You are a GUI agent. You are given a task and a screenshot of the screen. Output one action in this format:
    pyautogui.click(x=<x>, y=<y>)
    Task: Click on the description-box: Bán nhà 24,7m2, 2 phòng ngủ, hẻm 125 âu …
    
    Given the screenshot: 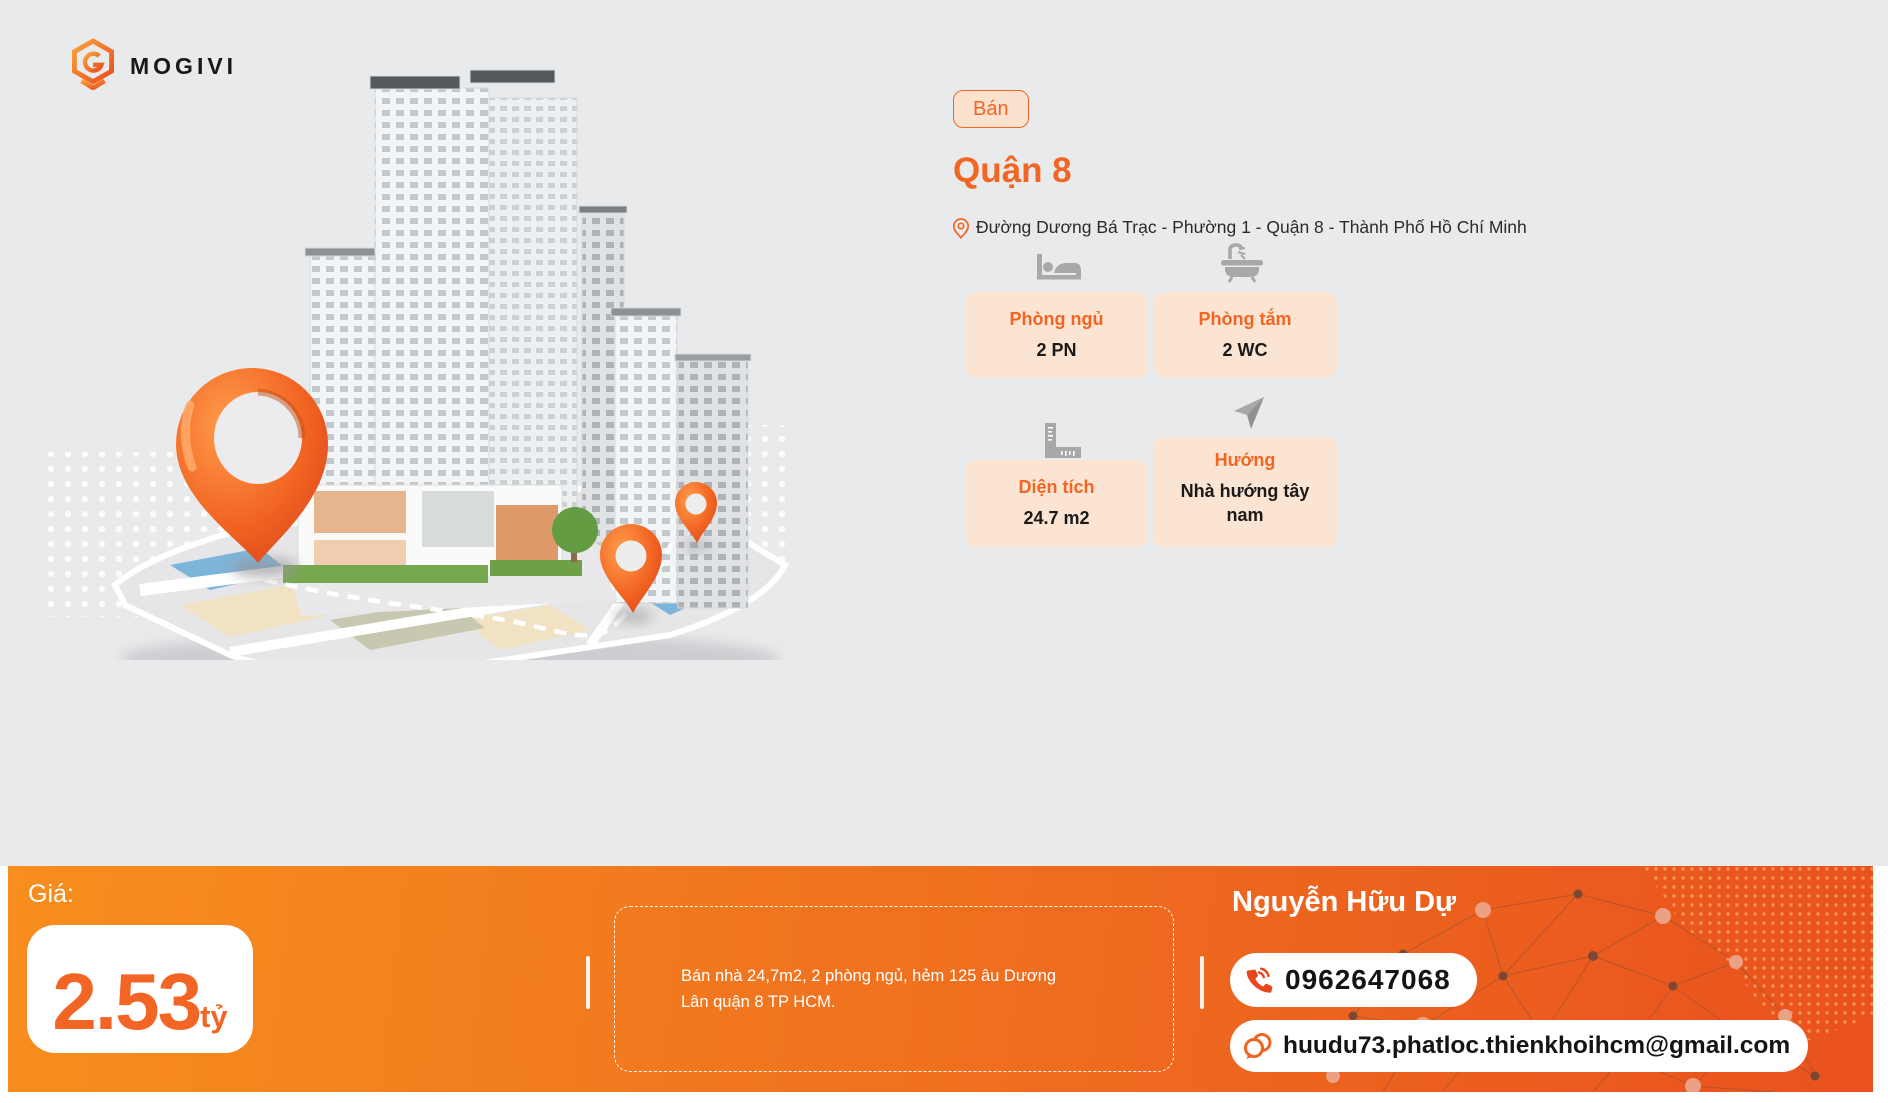 What is the action you would take?
    pyautogui.click(x=894, y=989)
    